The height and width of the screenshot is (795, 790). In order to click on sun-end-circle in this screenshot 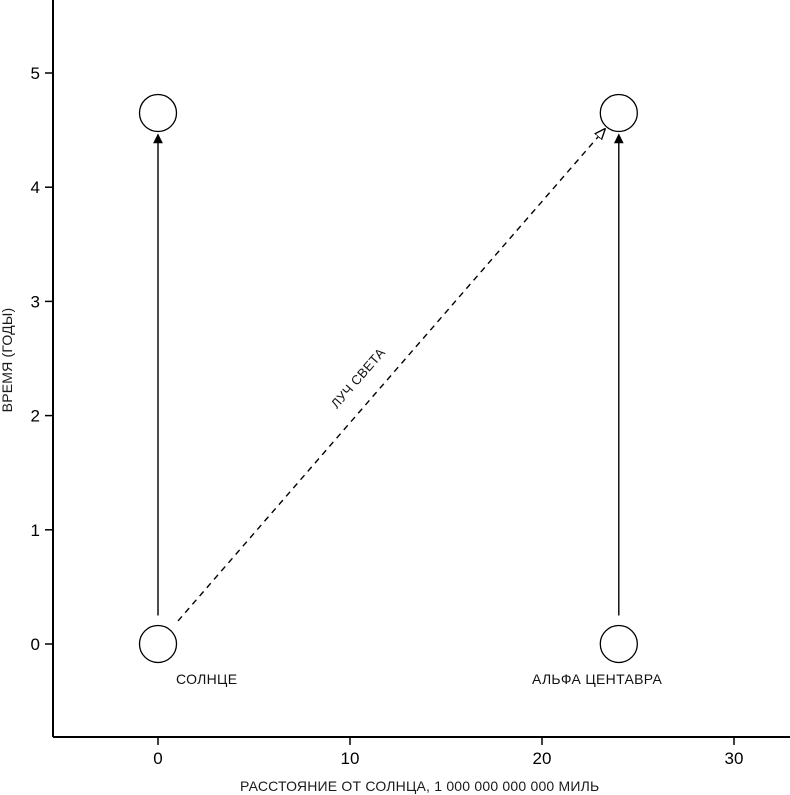, I will do `click(158, 113)`.